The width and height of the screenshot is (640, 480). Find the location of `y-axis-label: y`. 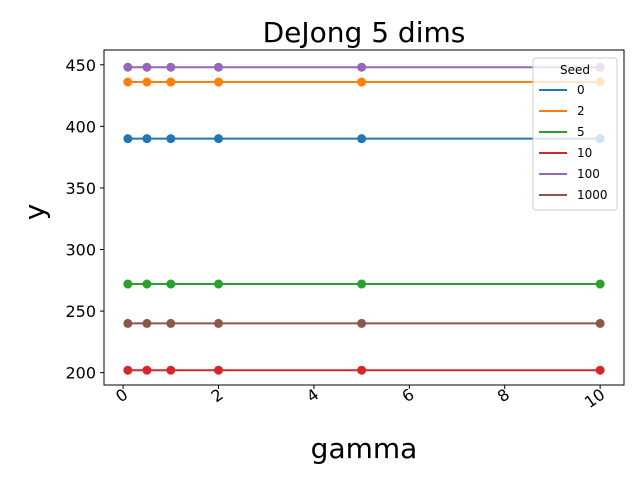

y-axis-label: y is located at coordinates (34, 212).